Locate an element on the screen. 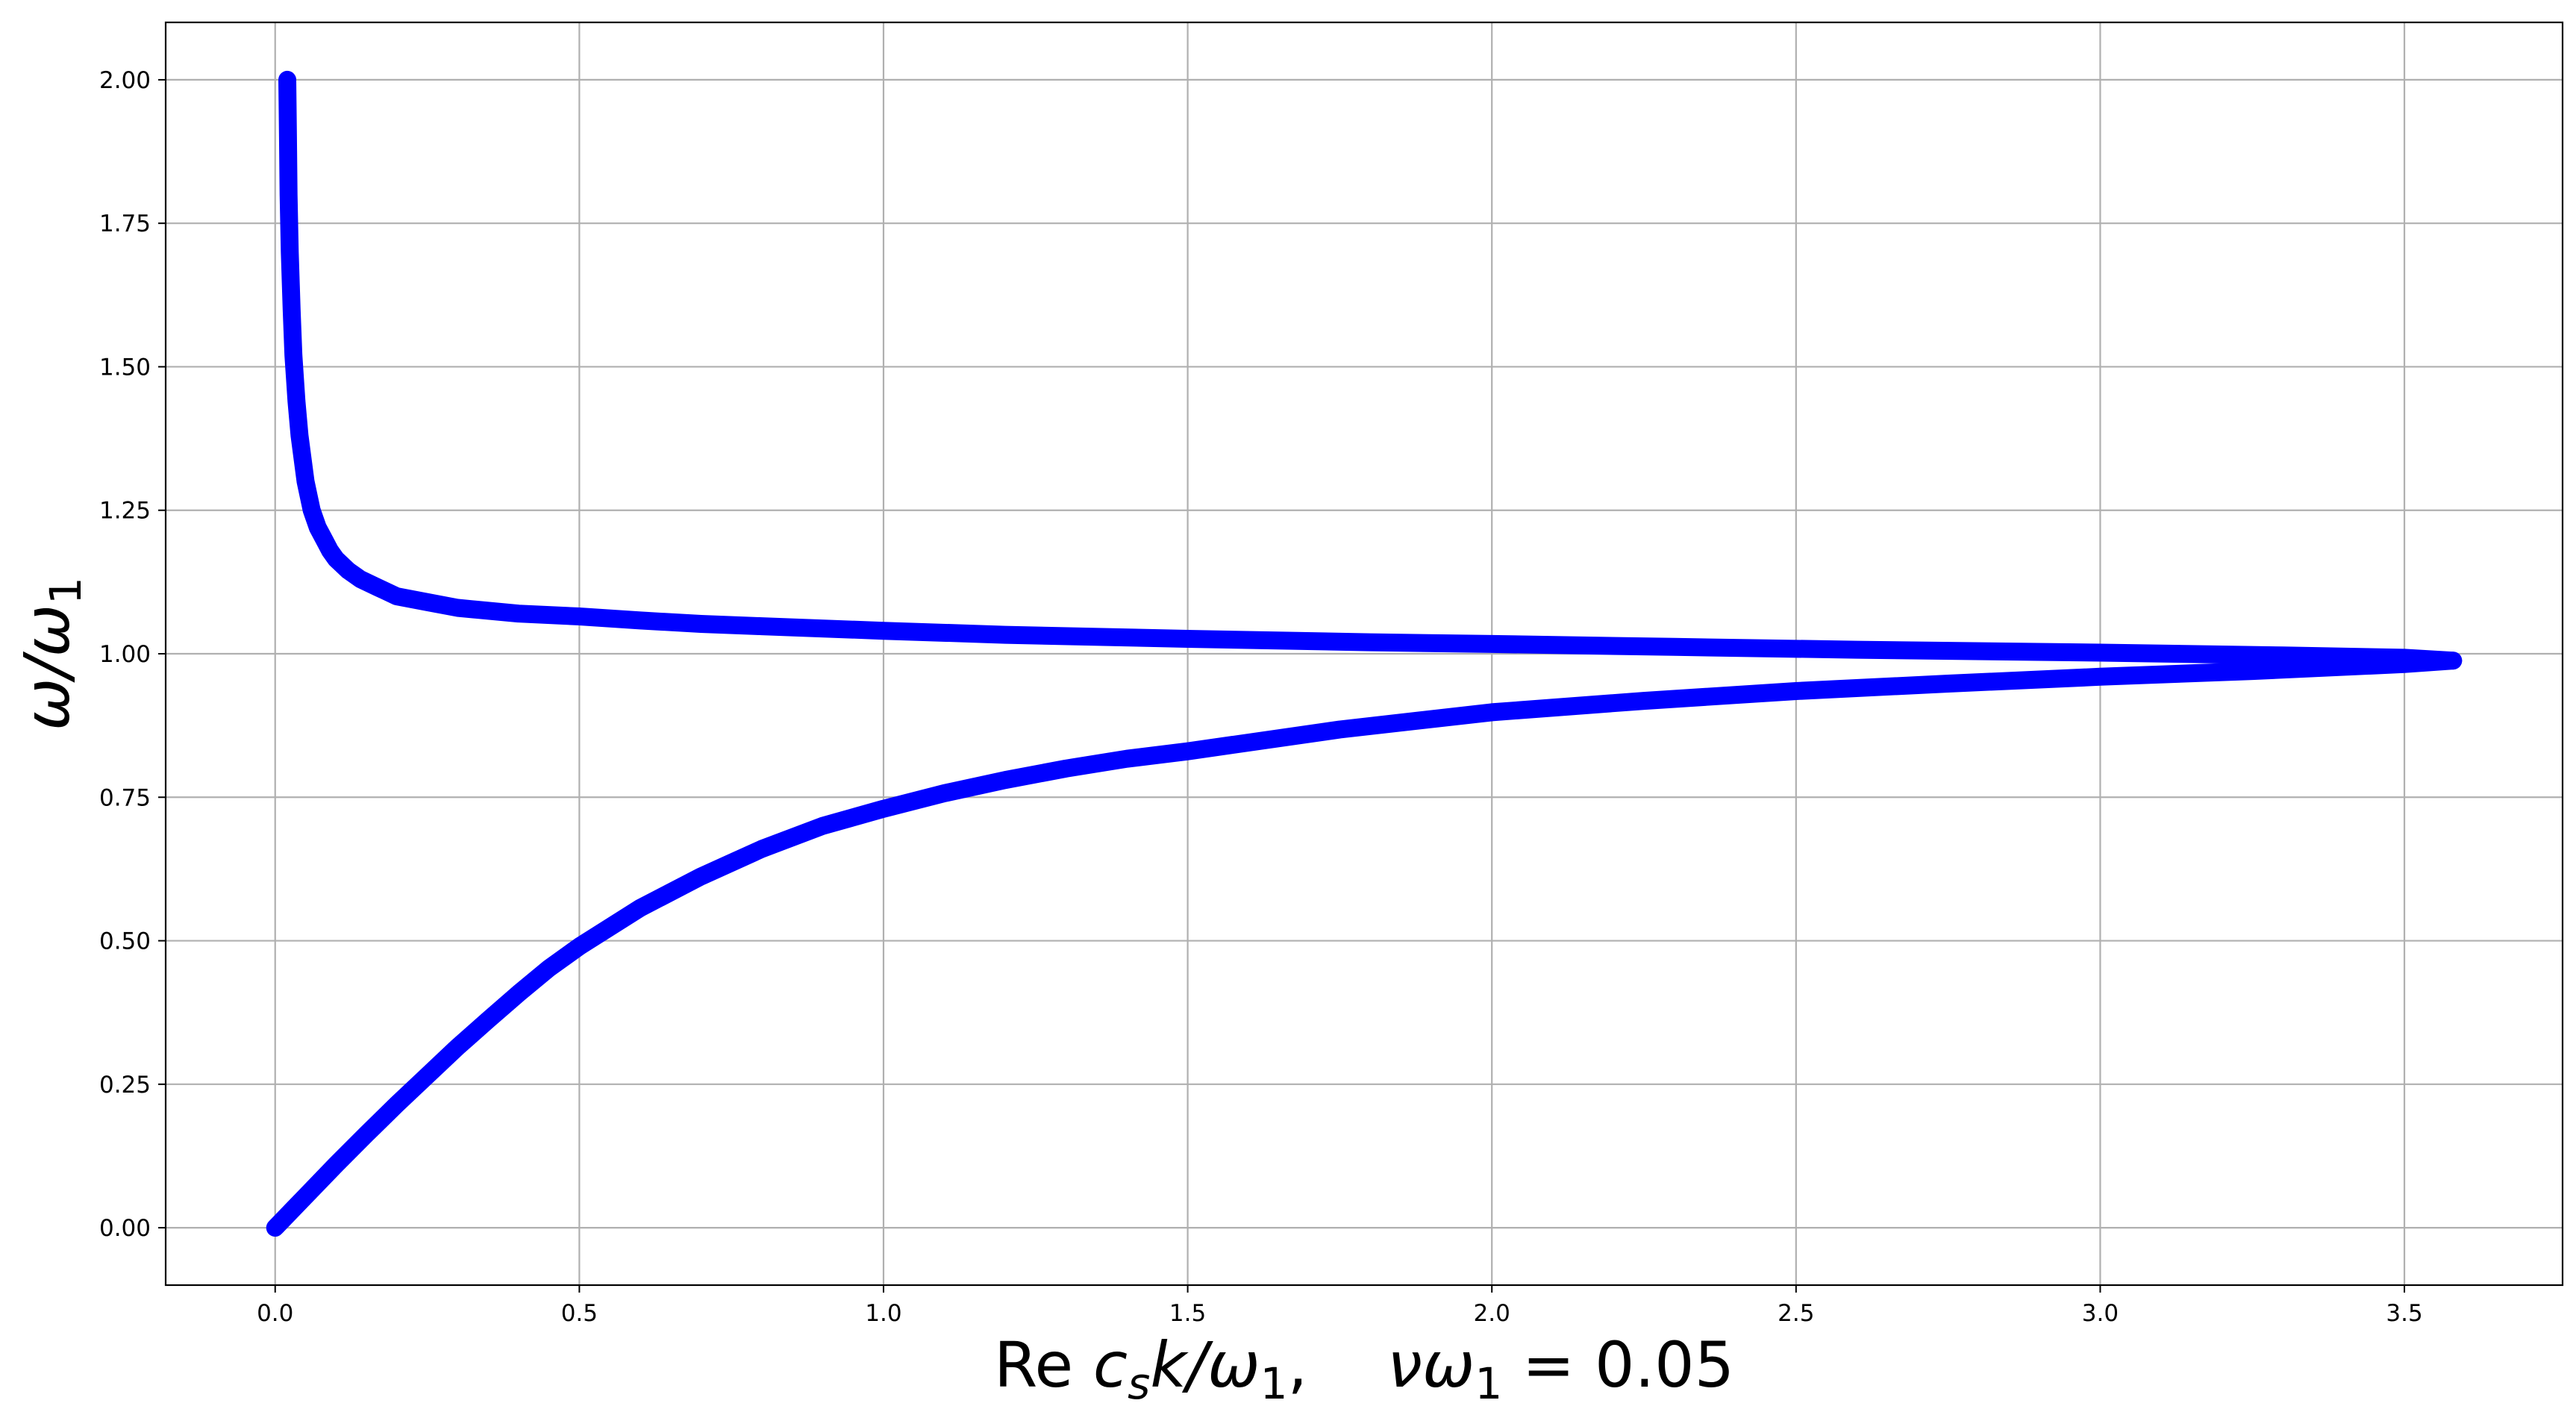 This screenshot has width=2576, height=1412. y-tick-label: 0.00 is located at coordinates (125, 1228).